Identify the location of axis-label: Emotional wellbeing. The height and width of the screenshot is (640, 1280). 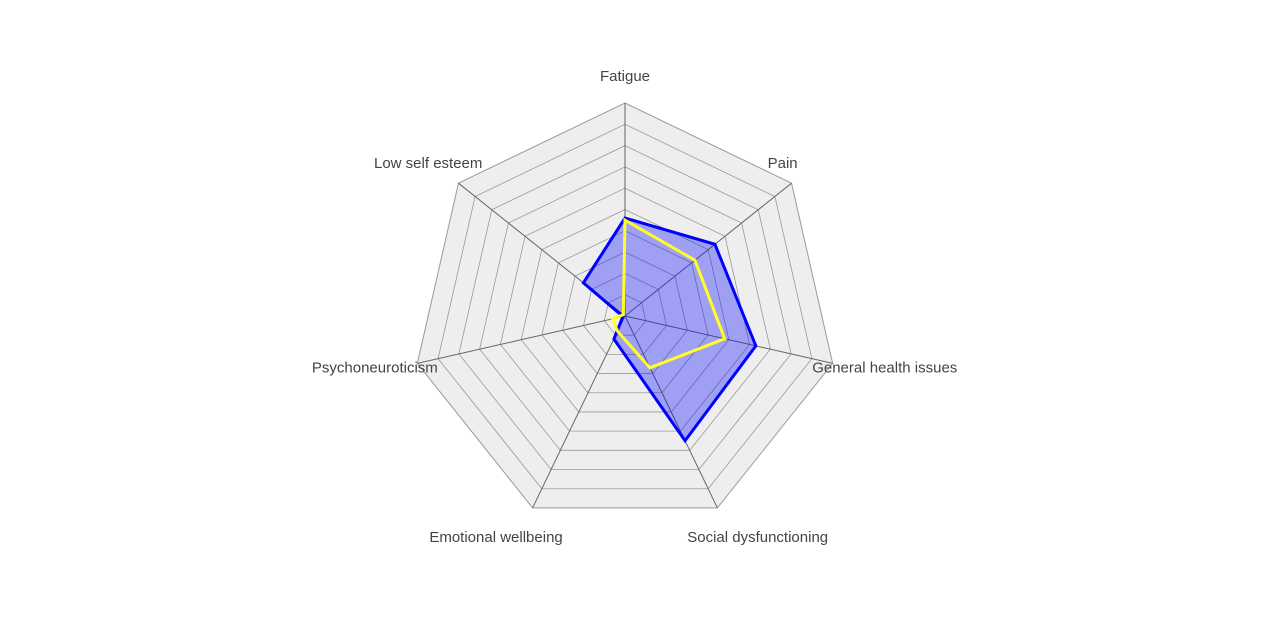
(495, 537).